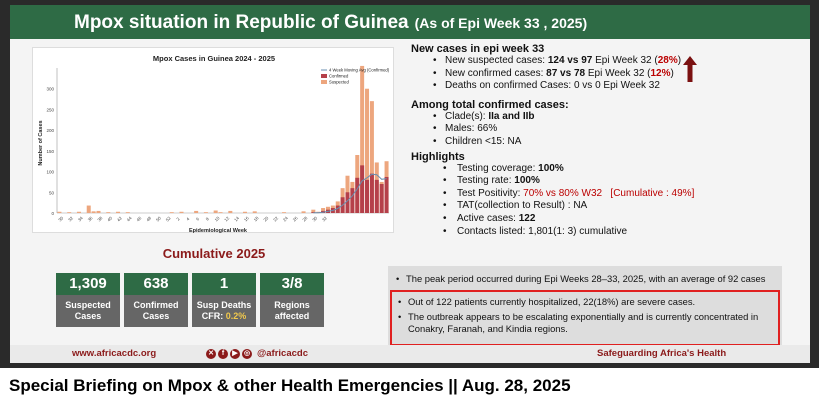  Describe the element at coordinates (88, 284) in the screenshot. I see `stat-suspected-value: 1,309` at that location.